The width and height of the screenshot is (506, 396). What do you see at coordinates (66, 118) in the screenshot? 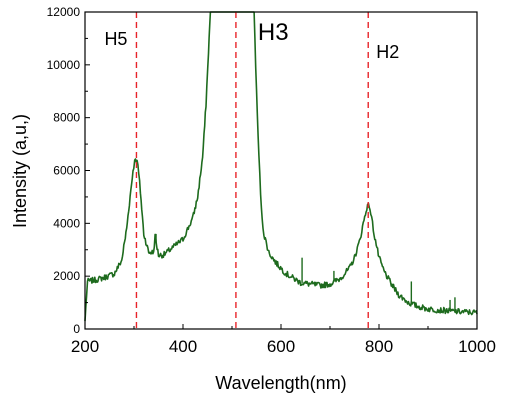
I see `y-tick-label: 8000` at bounding box center [66, 118].